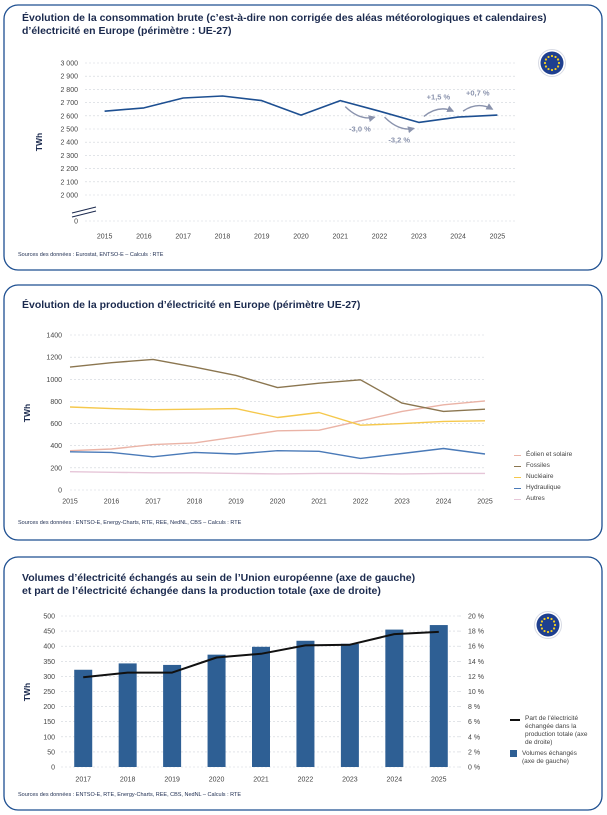 The width and height of the screenshot is (607, 815). What do you see at coordinates (69, 64) in the screenshot?
I see `y-tick-label: 3 000` at bounding box center [69, 64].